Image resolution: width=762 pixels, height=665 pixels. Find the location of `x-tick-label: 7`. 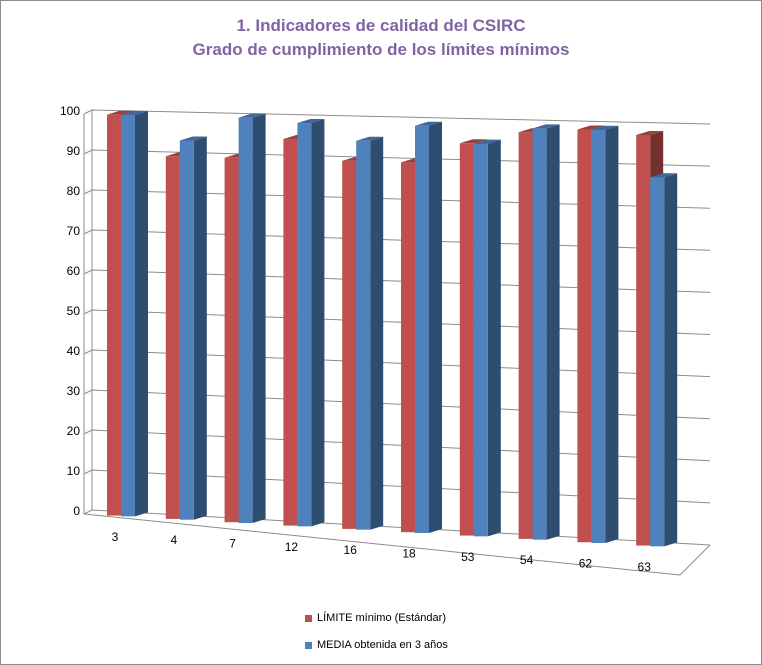

x-tick-label: 7 is located at coordinates (232, 544).